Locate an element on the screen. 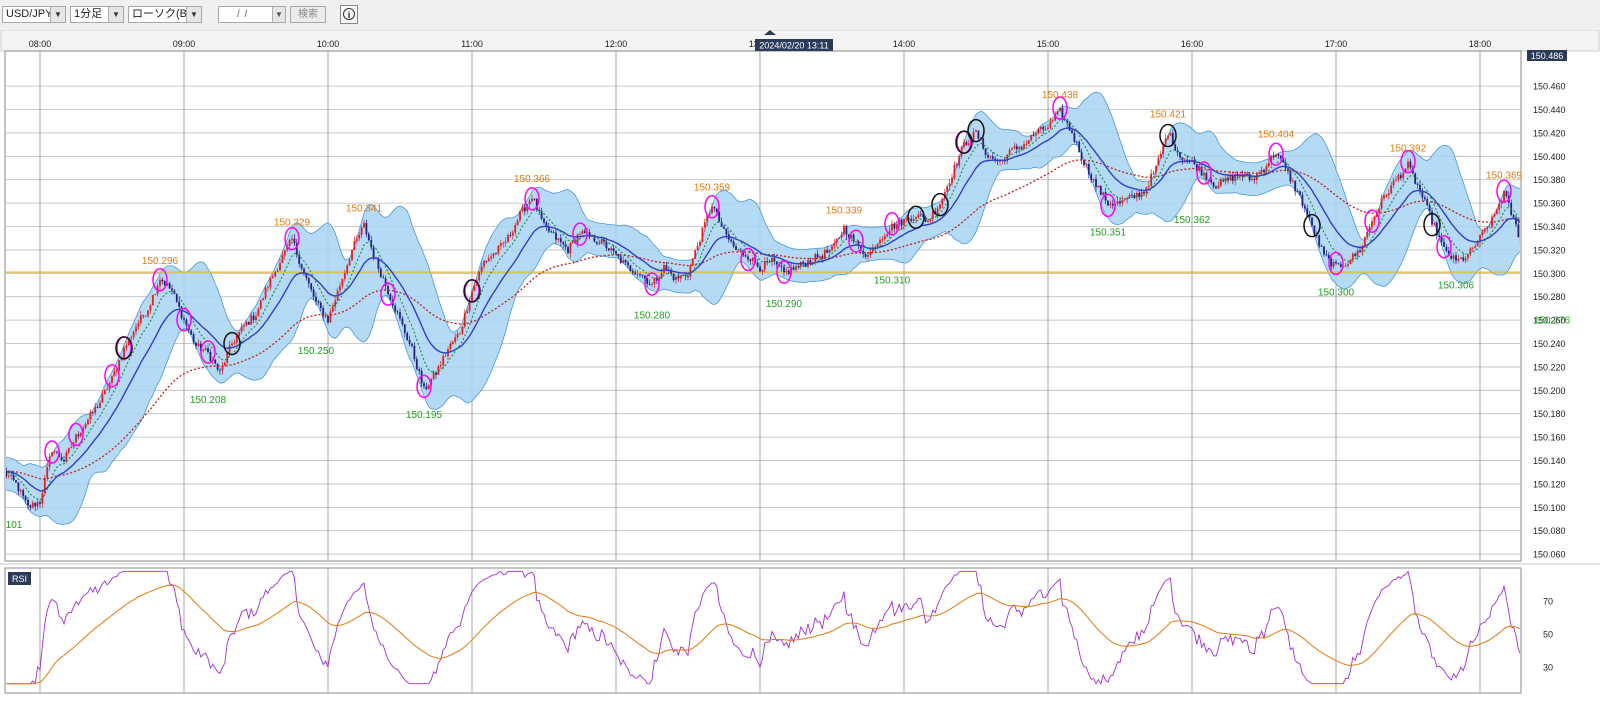 The height and width of the screenshot is (707, 1600). low-price-label: 150.280 is located at coordinates (652, 316).